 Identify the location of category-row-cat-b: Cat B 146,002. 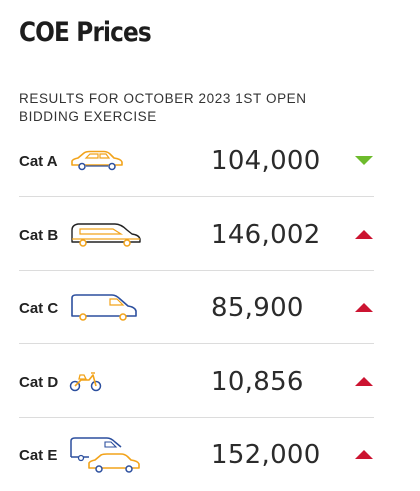
(196, 235).